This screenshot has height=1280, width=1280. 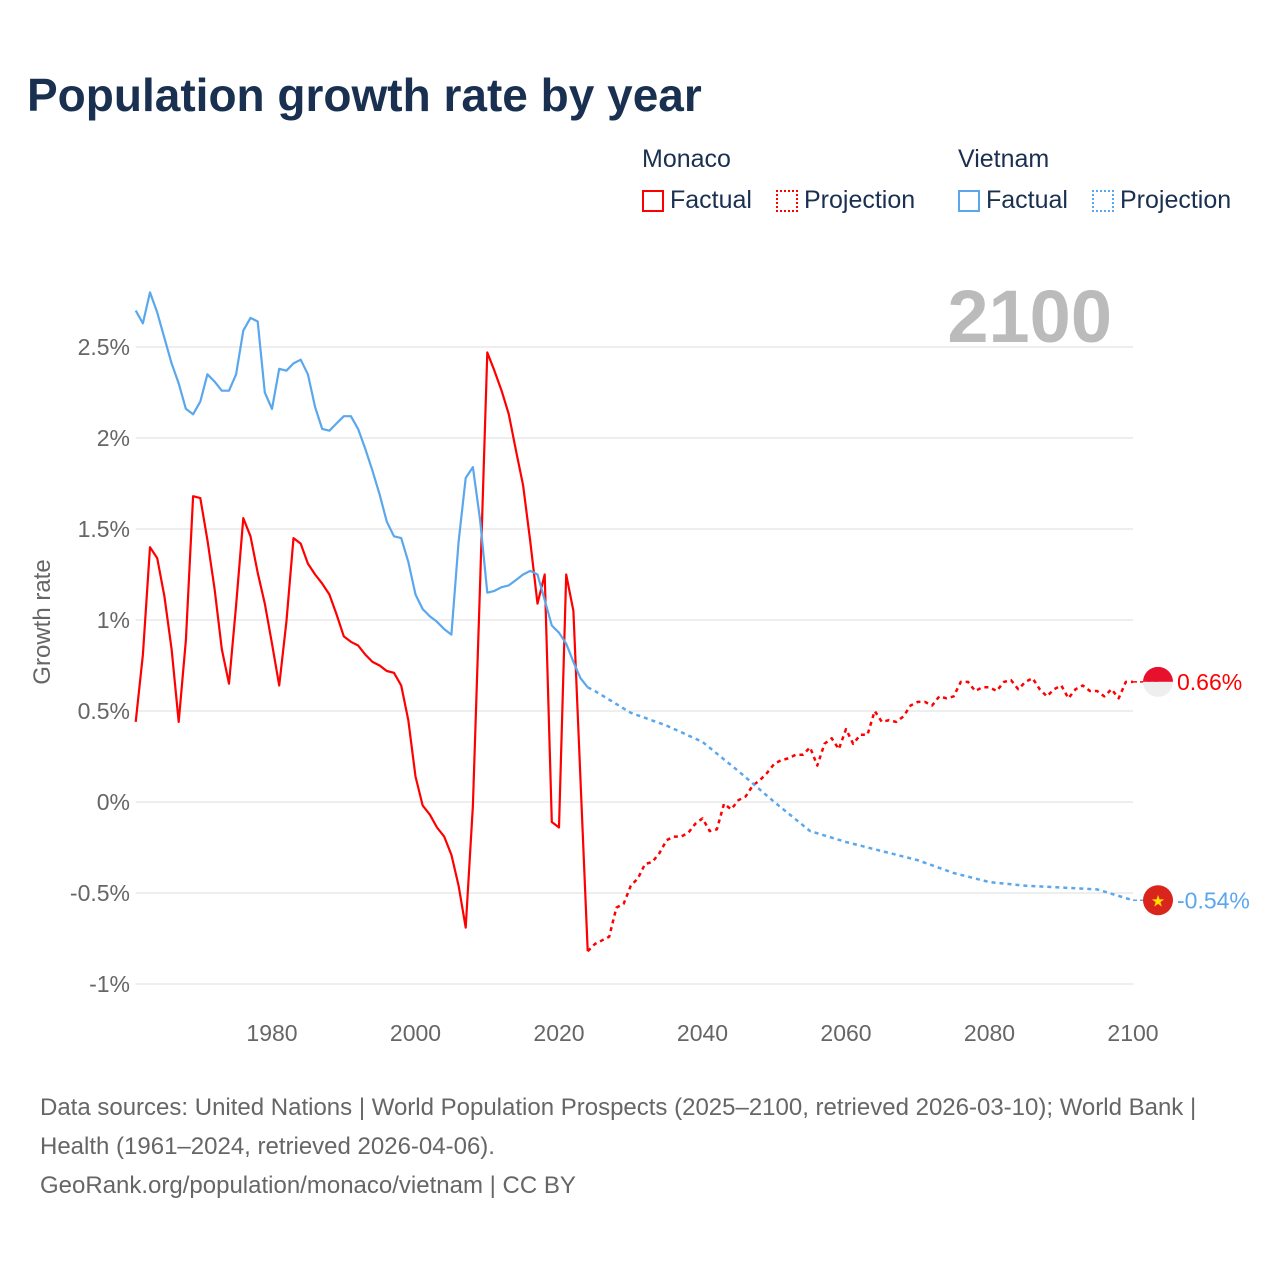 I want to click on y-axis-label: Growth rate, so click(x=42, y=621).